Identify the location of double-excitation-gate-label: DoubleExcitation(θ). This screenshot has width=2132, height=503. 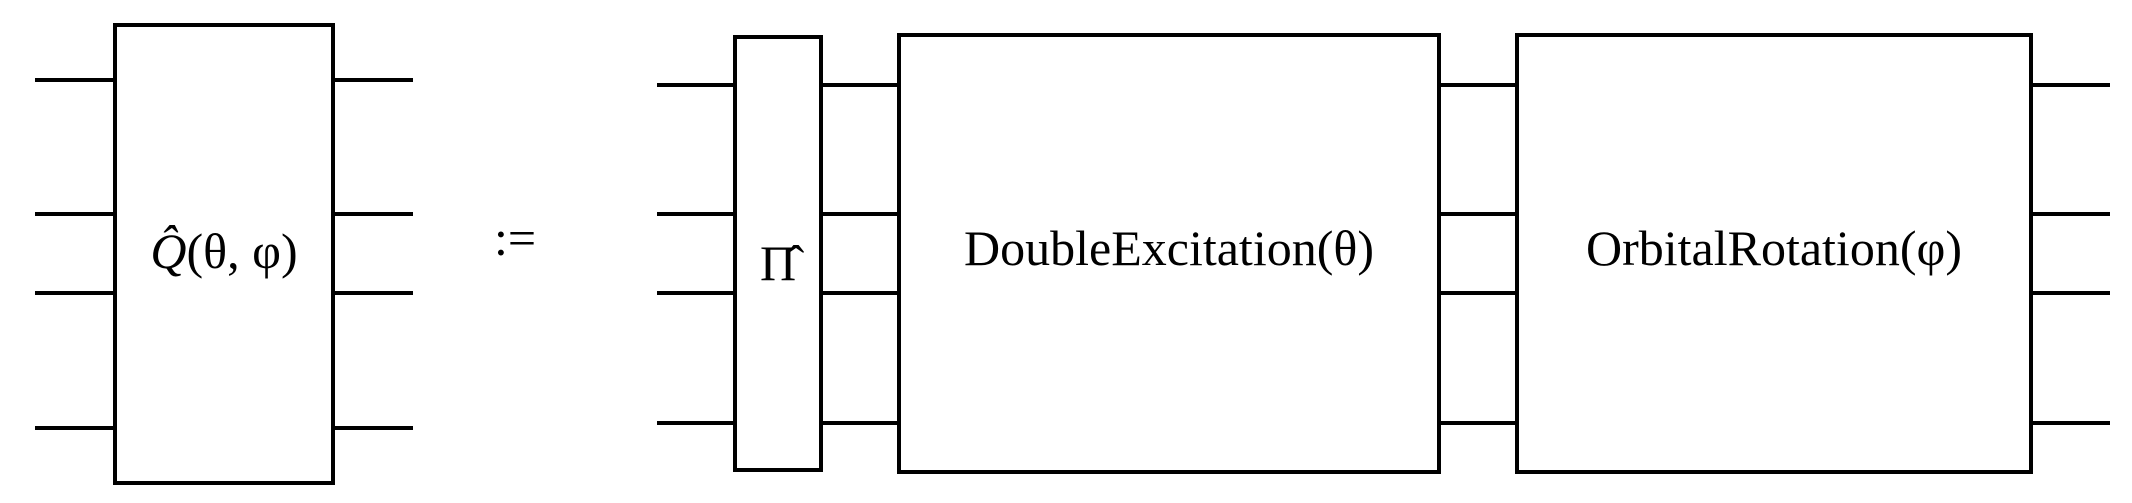
(1169, 248).